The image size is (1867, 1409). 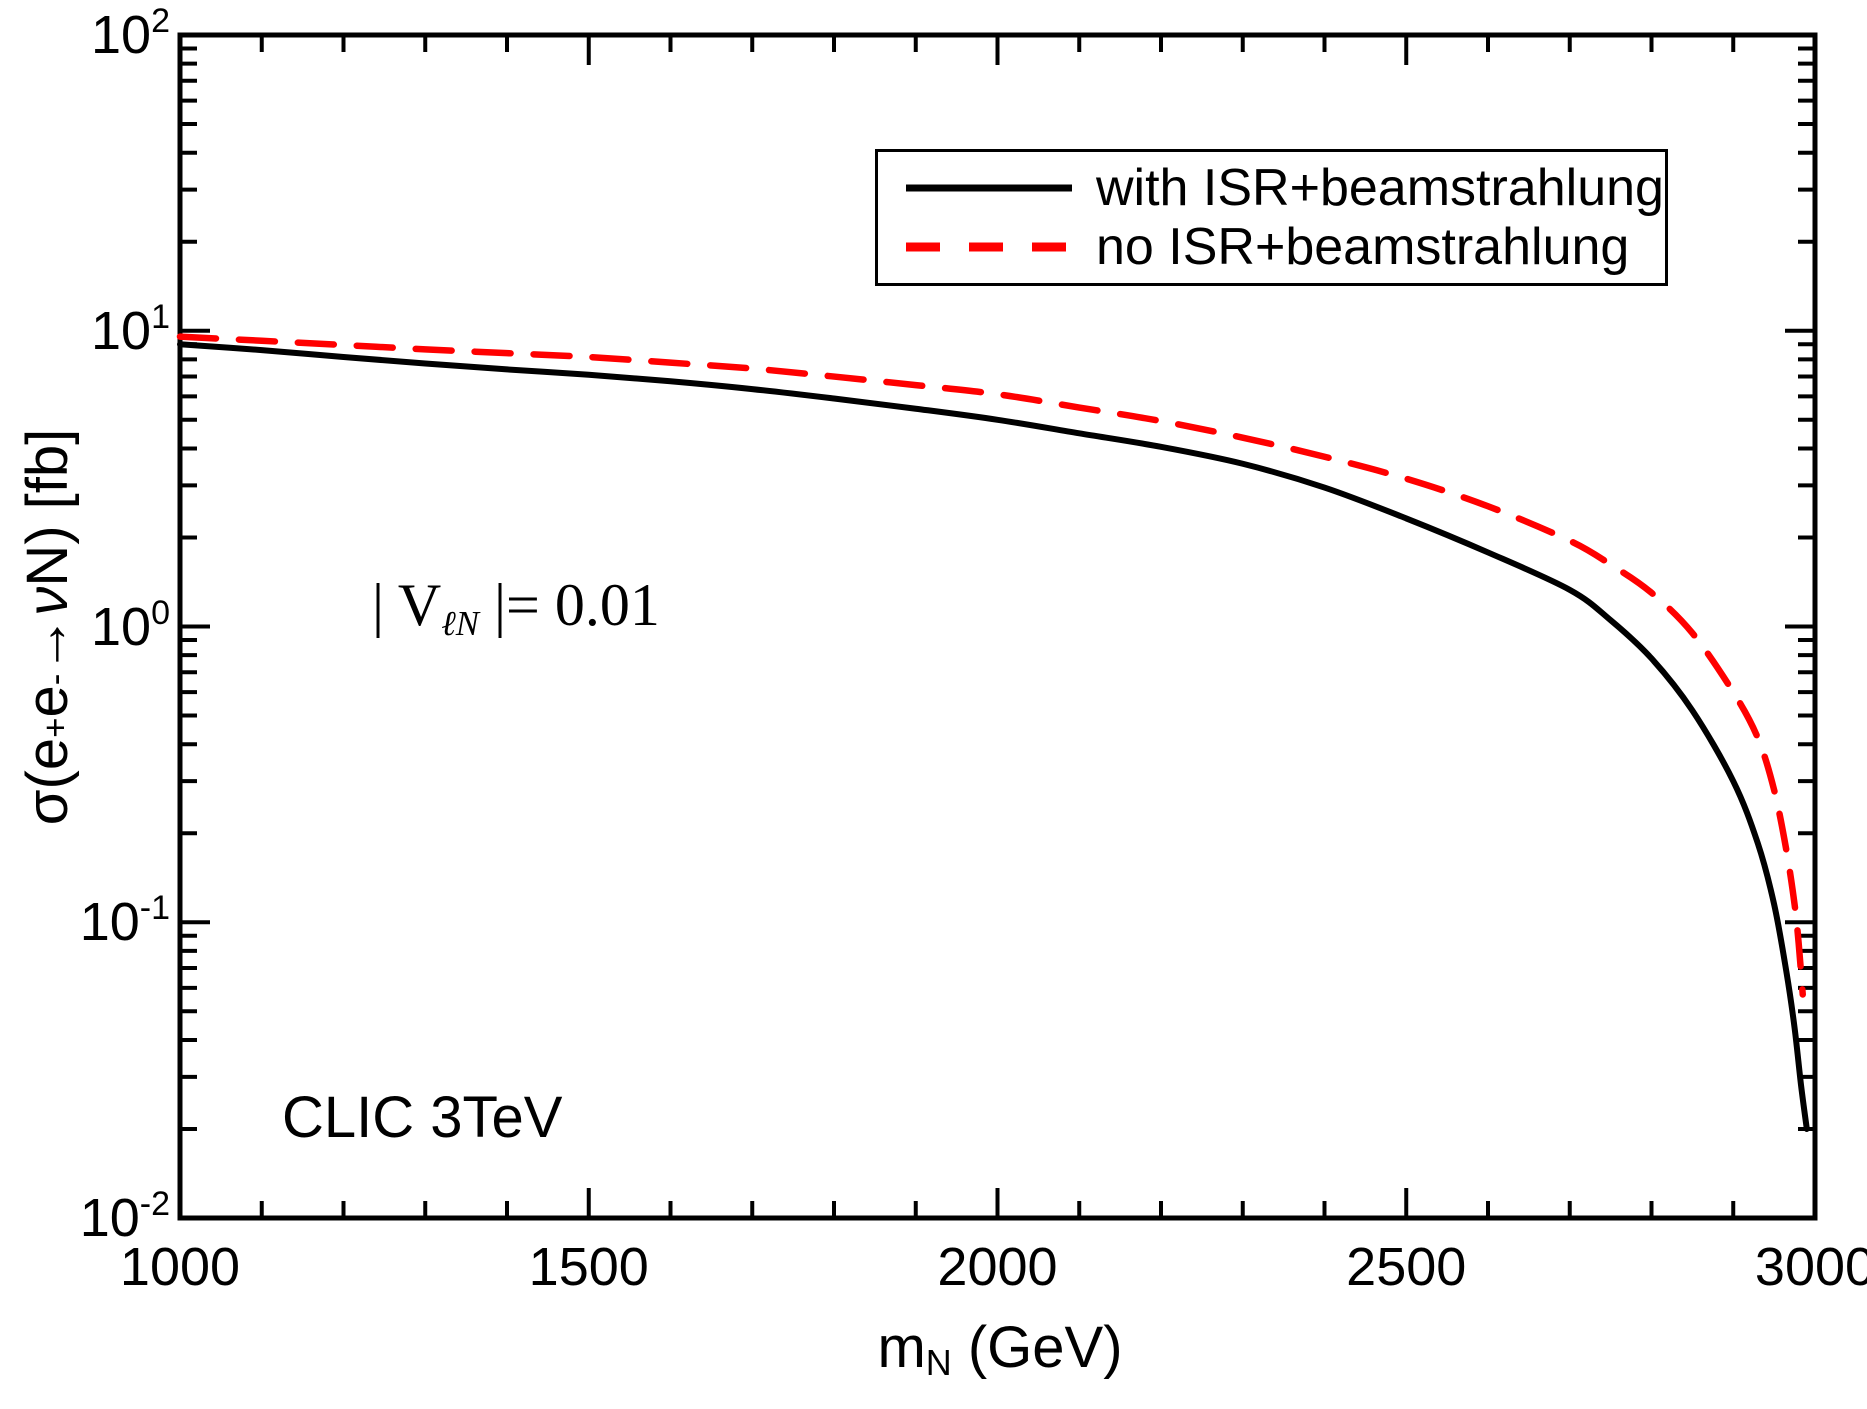 I want to click on legend-label: with ISR+beamstrahlung, so click(x=1380, y=188).